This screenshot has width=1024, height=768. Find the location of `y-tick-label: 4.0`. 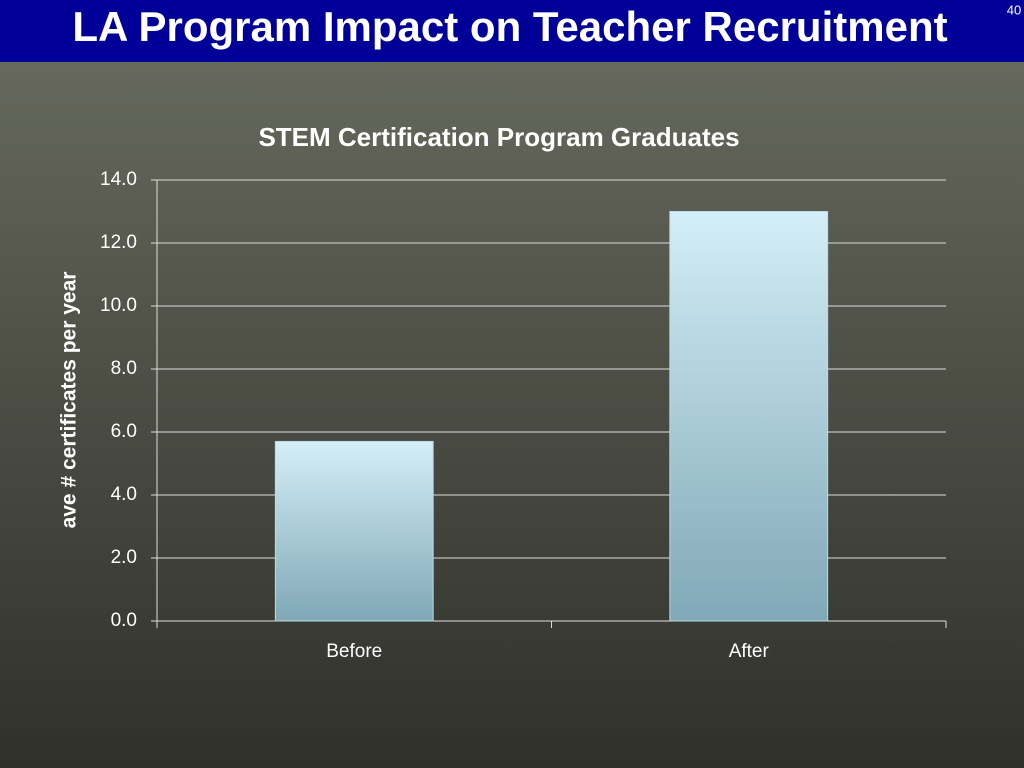

y-tick-label: 4.0 is located at coordinates (124, 494).